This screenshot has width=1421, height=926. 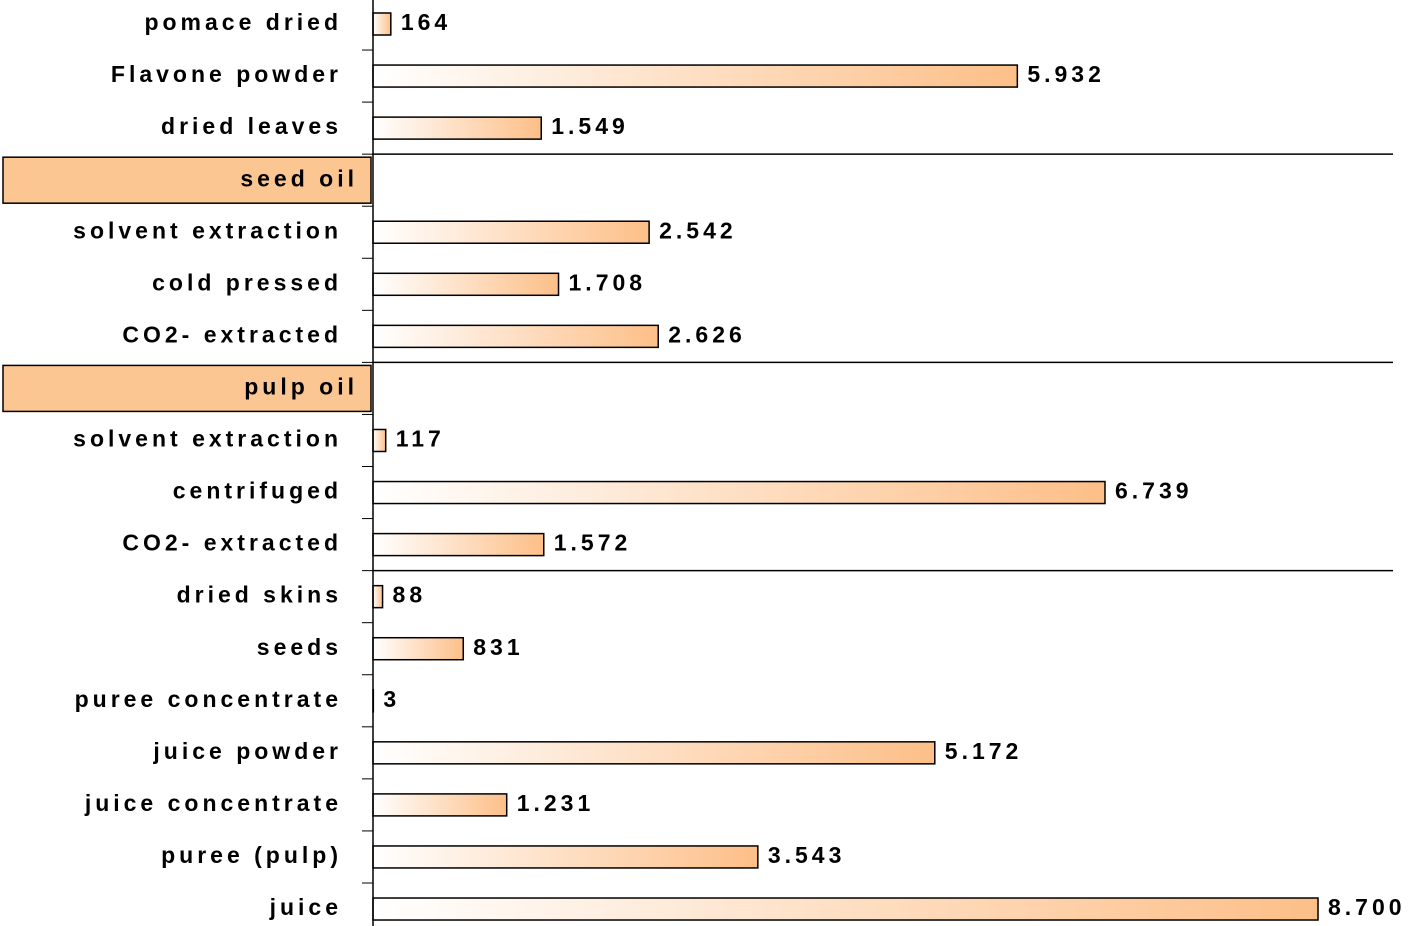 What do you see at coordinates (251, 126) in the screenshot?
I see `y-tick-label: dried leaves` at bounding box center [251, 126].